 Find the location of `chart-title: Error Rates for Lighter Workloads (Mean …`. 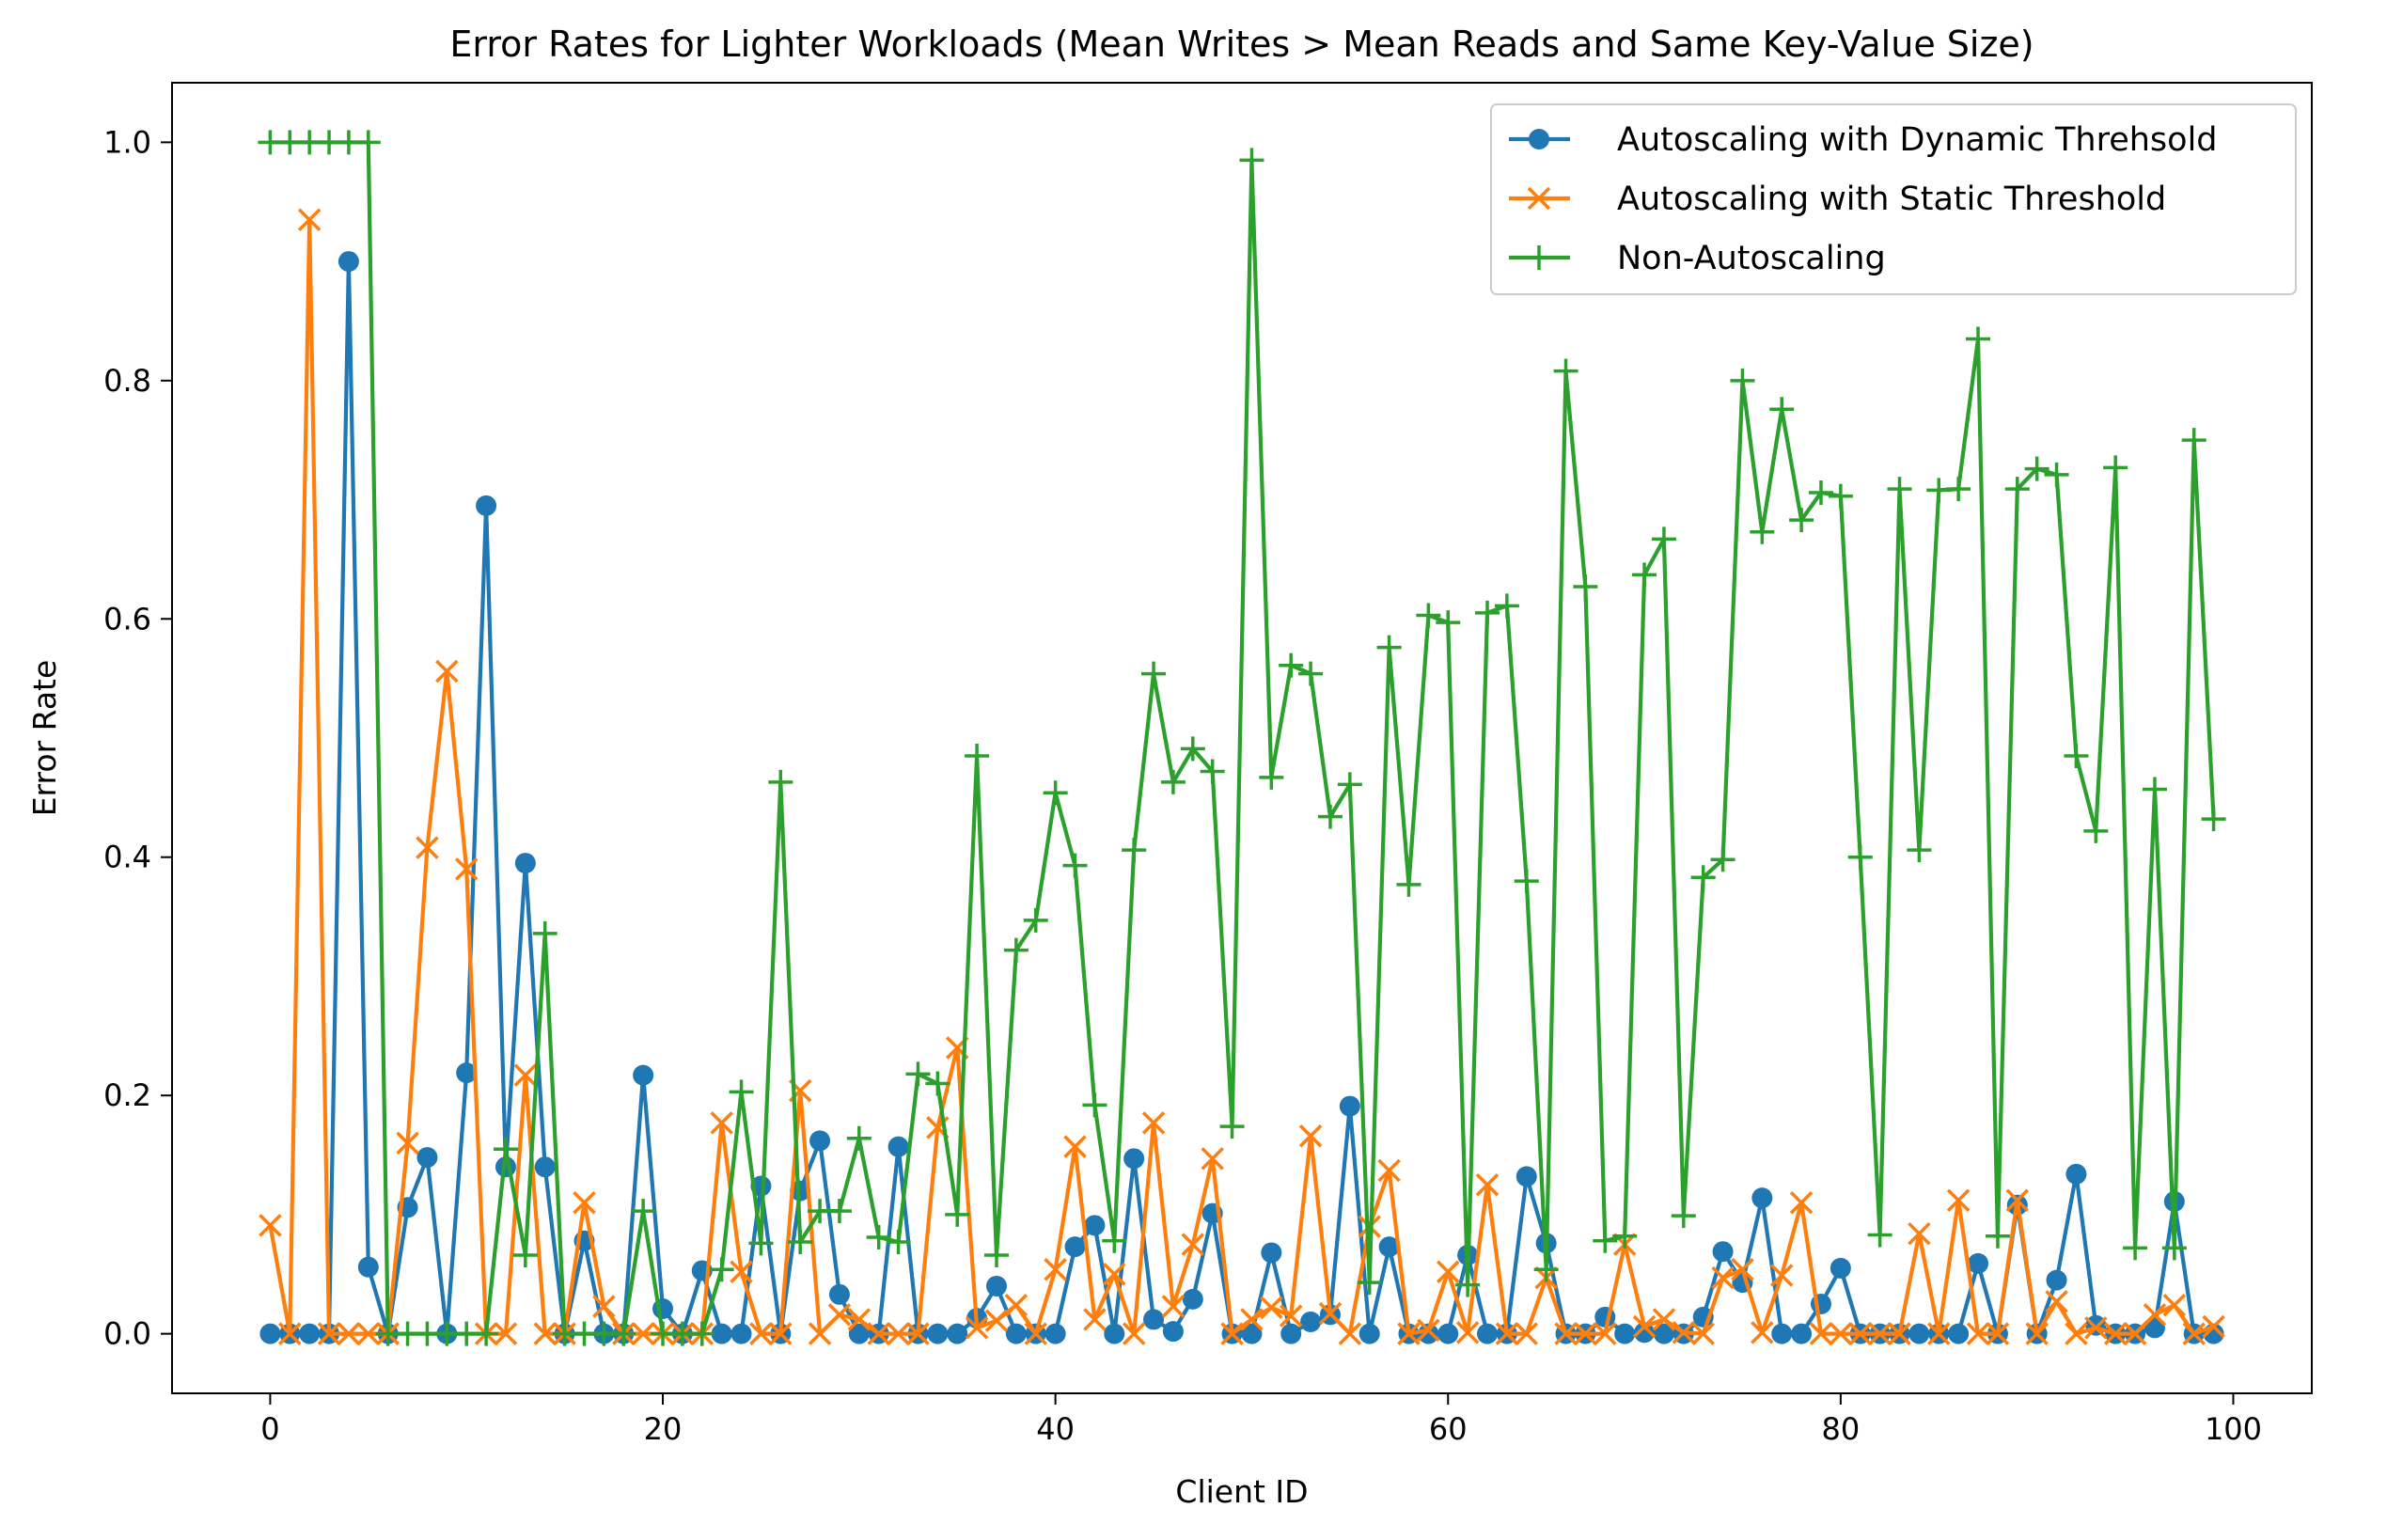

chart-title: Error Rates for Lighter Workloads (Mean … is located at coordinates (1241, 44).